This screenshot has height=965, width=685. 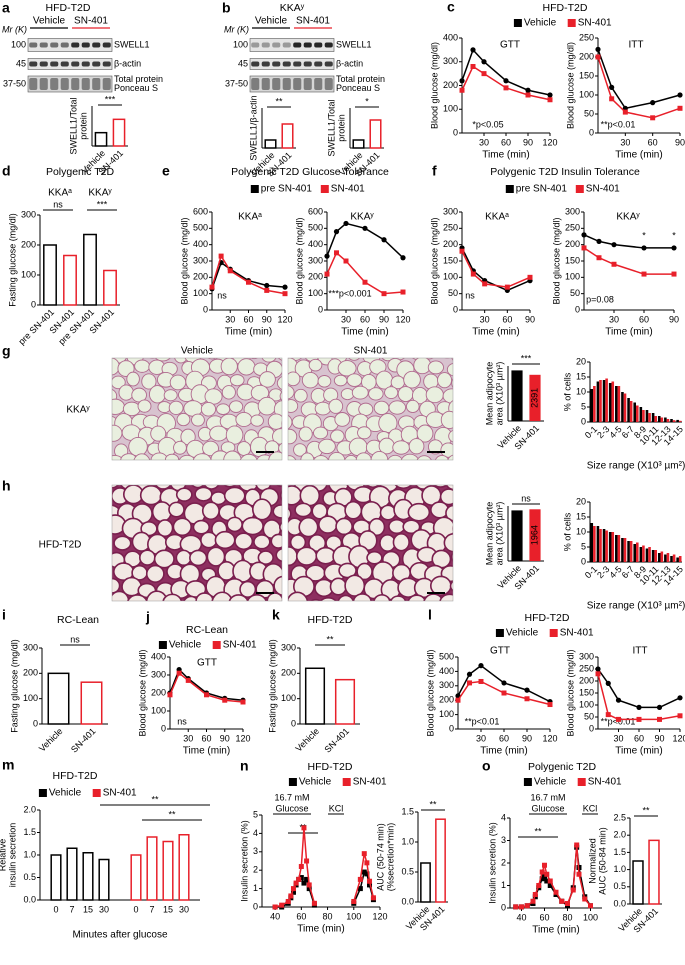 What do you see at coordinates (516, 396) in the screenshot?
I see `cell-count: 2018` at bounding box center [516, 396].